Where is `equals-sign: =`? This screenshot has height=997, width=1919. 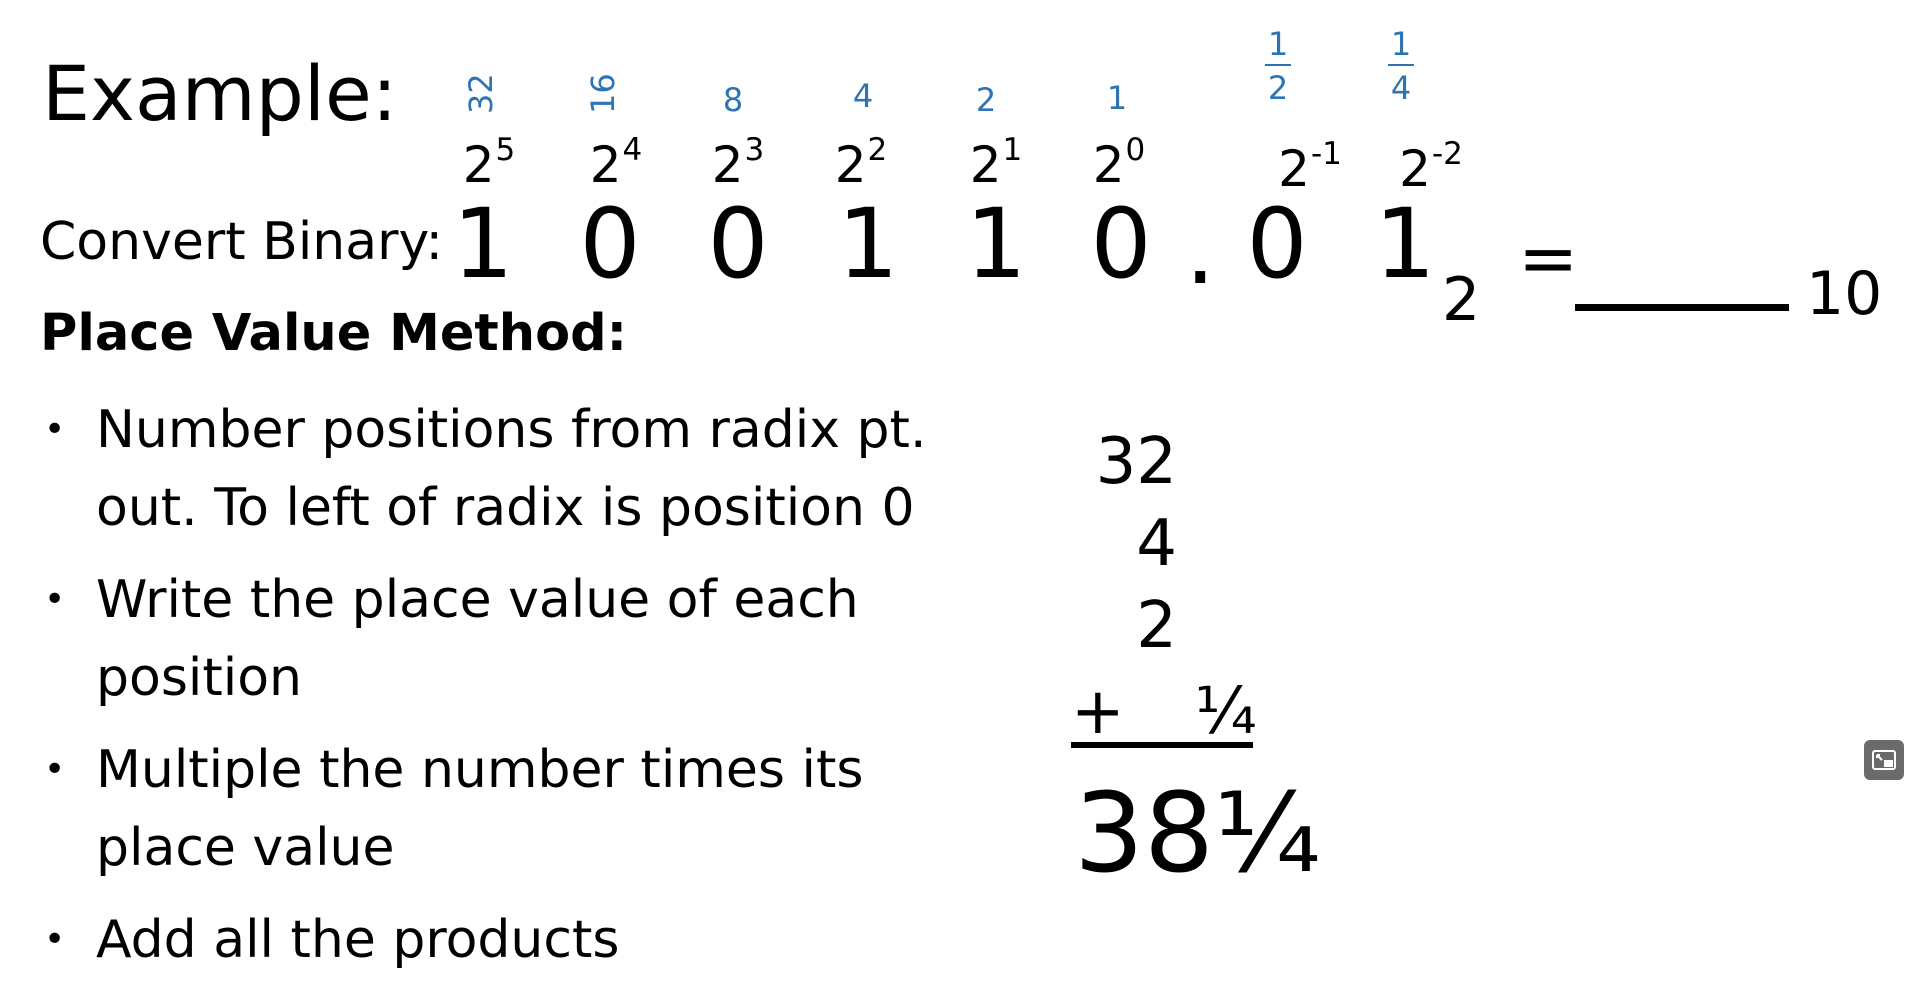 equals-sign: = is located at coordinates (1548, 258).